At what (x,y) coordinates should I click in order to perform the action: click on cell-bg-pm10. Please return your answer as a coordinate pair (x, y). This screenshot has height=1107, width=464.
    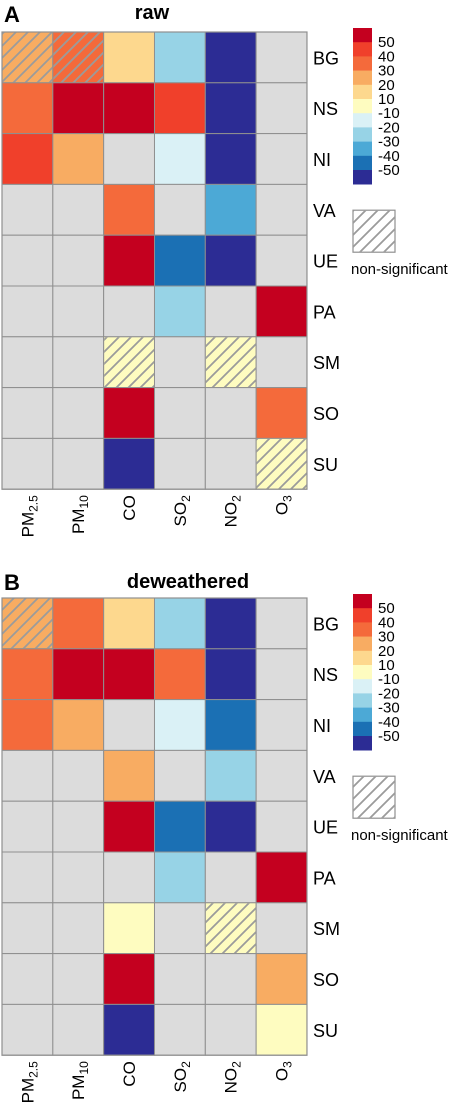
    Looking at the image, I should click on (78, 623).